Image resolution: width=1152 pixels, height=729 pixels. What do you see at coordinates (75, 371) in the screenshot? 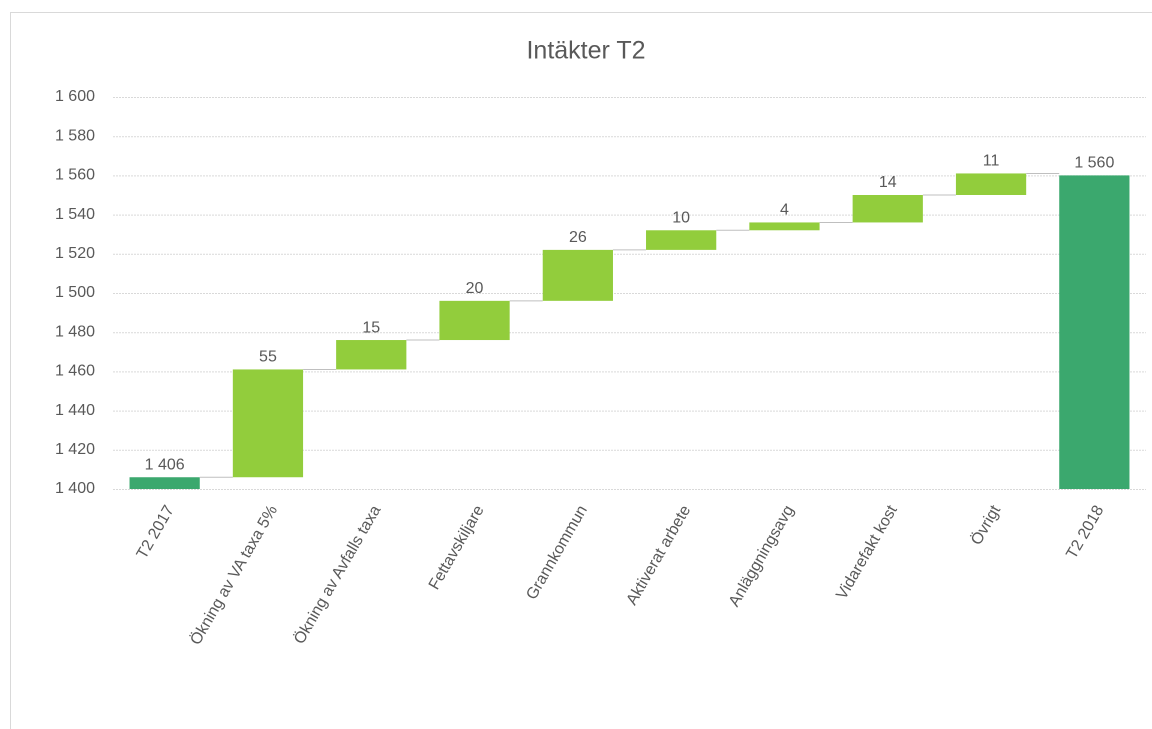
I see `y-tick-label: 1 460` at bounding box center [75, 371].